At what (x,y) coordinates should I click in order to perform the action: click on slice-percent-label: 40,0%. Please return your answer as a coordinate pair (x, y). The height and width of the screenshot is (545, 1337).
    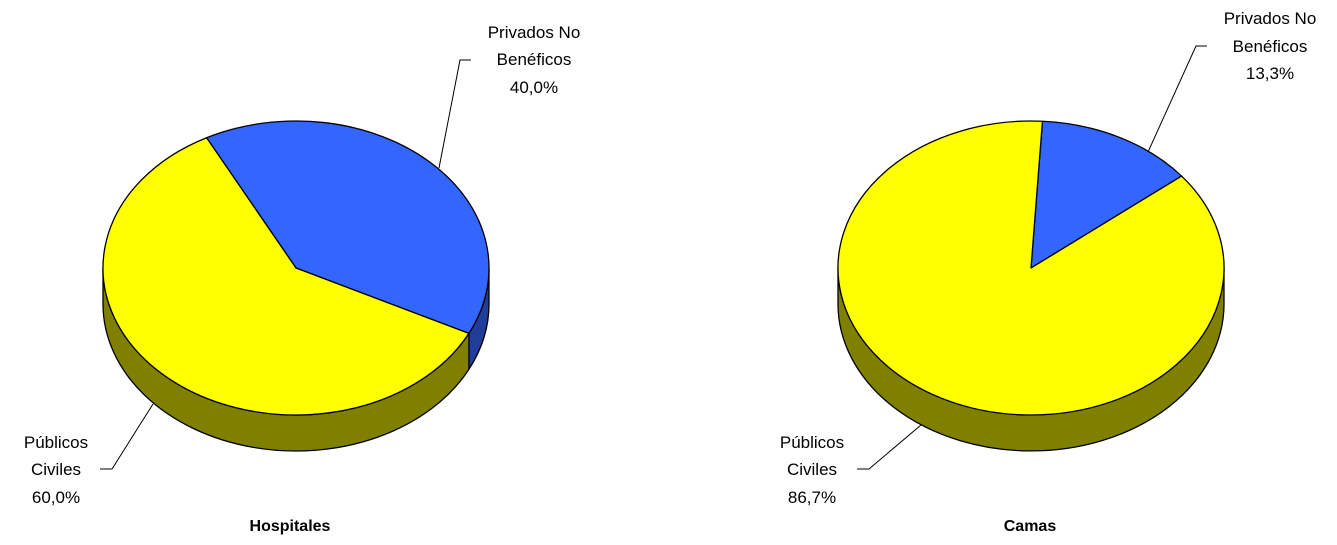
    Looking at the image, I should click on (534, 87).